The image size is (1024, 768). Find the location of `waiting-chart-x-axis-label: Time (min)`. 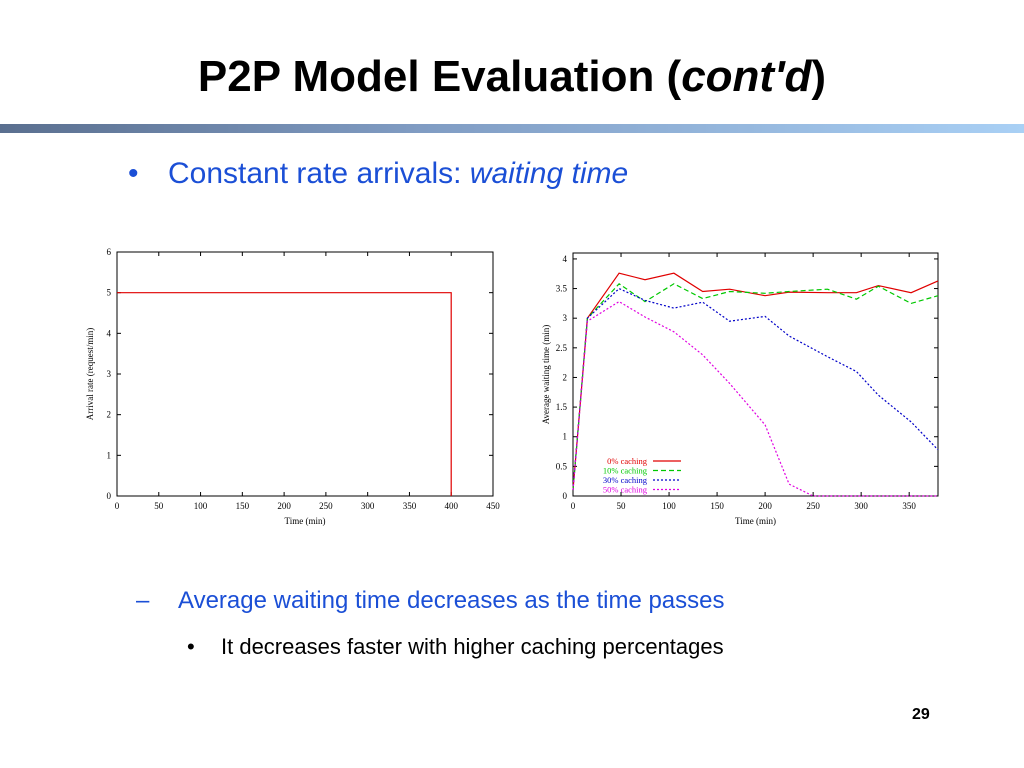

waiting-chart-x-axis-label: Time (min) is located at coordinates (755, 521).